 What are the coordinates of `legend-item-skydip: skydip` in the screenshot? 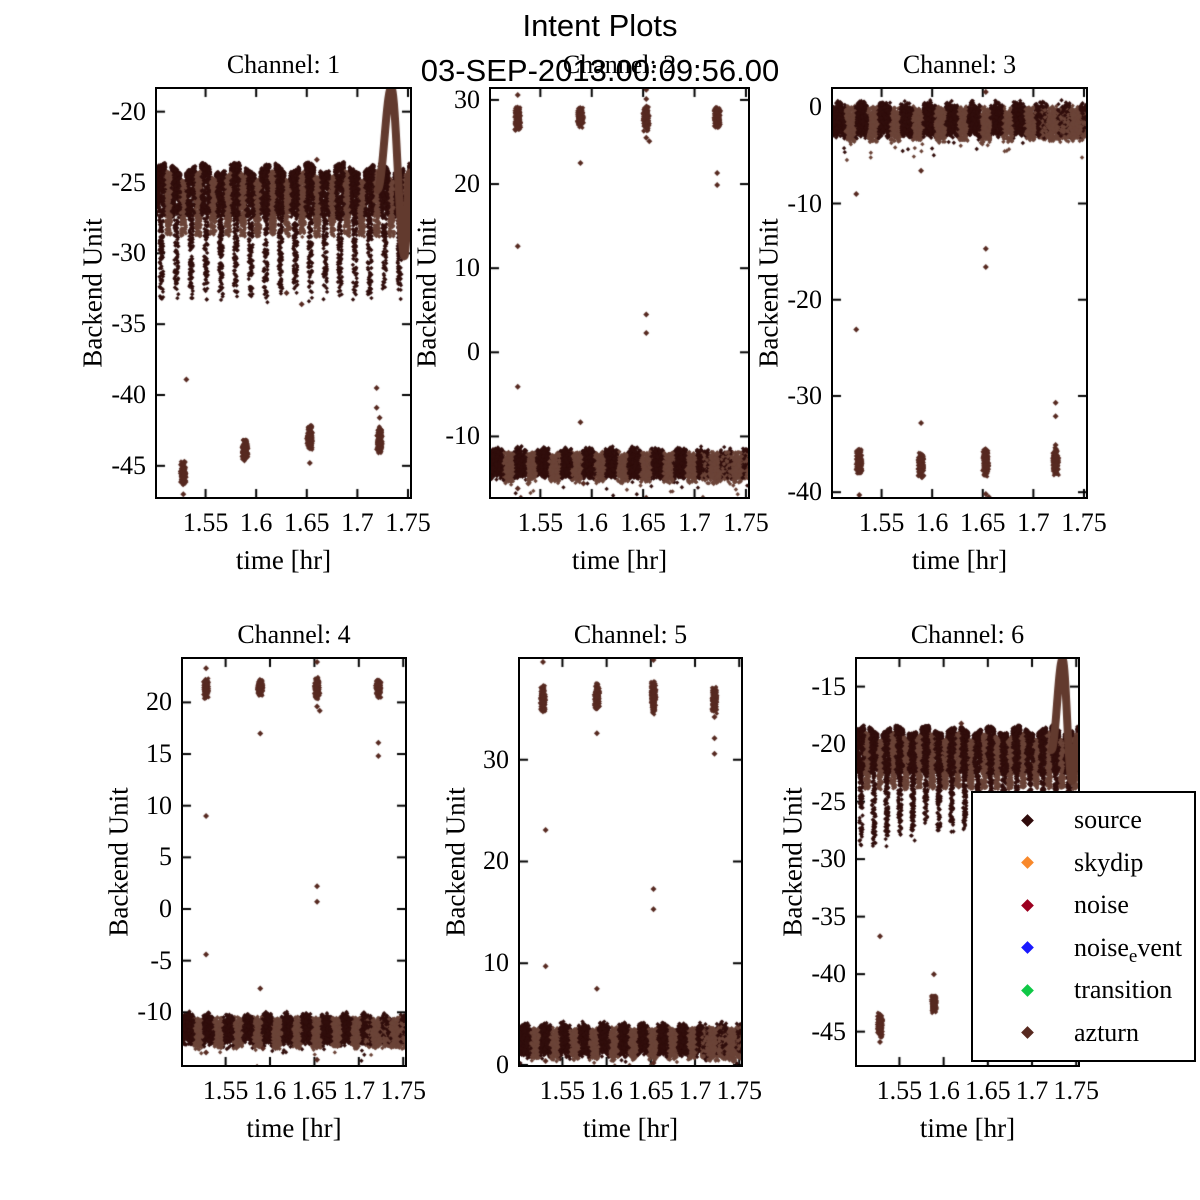 It's located at (1083, 863).